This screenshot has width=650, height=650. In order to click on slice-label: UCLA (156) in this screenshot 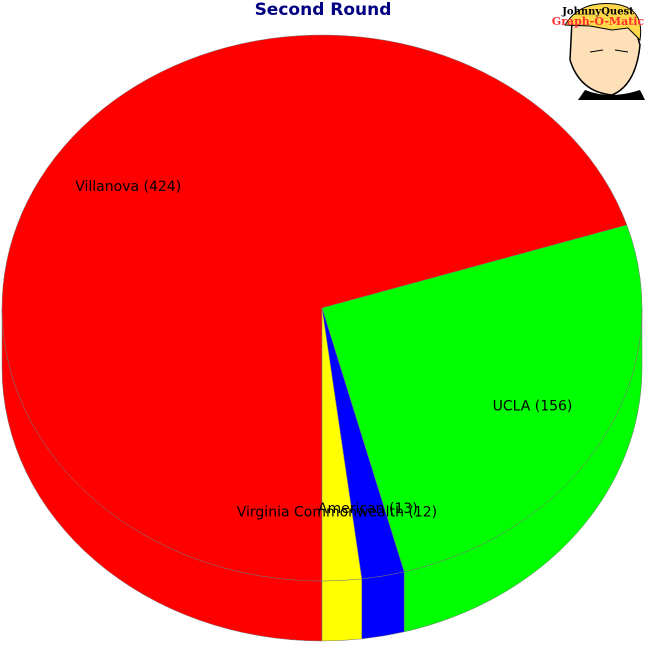, I will do `click(533, 406)`.